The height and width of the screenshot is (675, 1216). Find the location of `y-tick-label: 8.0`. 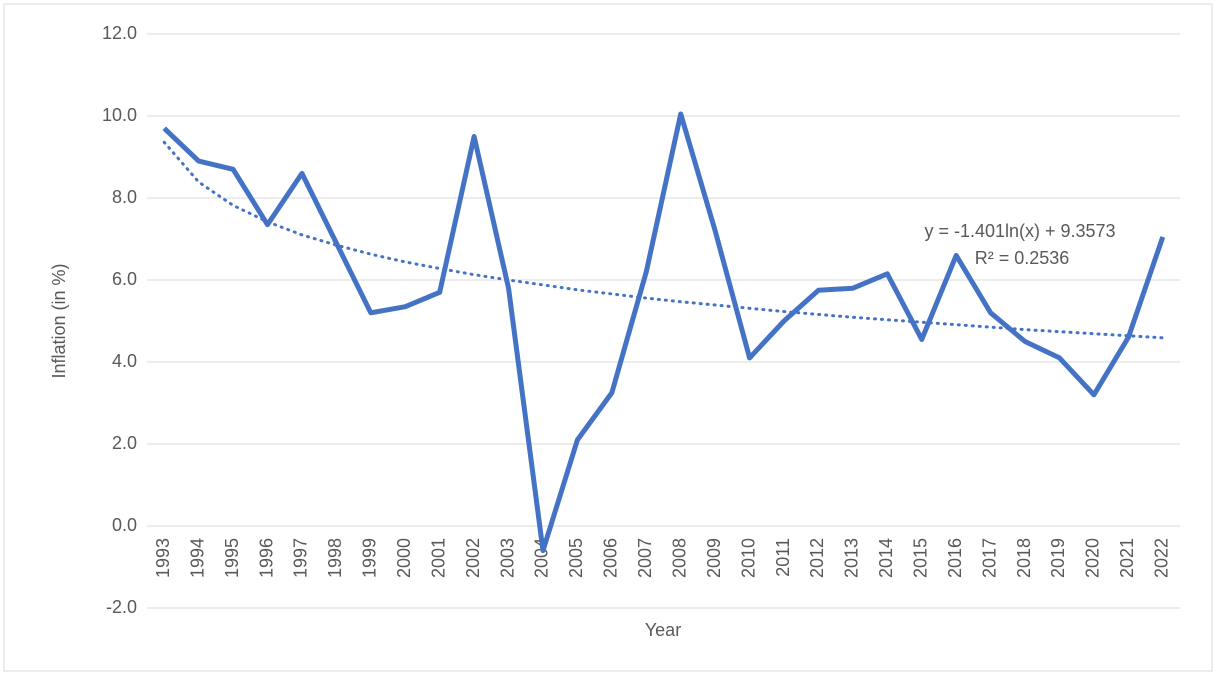

y-tick-label: 8.0 is located at coordinates (124, 197).